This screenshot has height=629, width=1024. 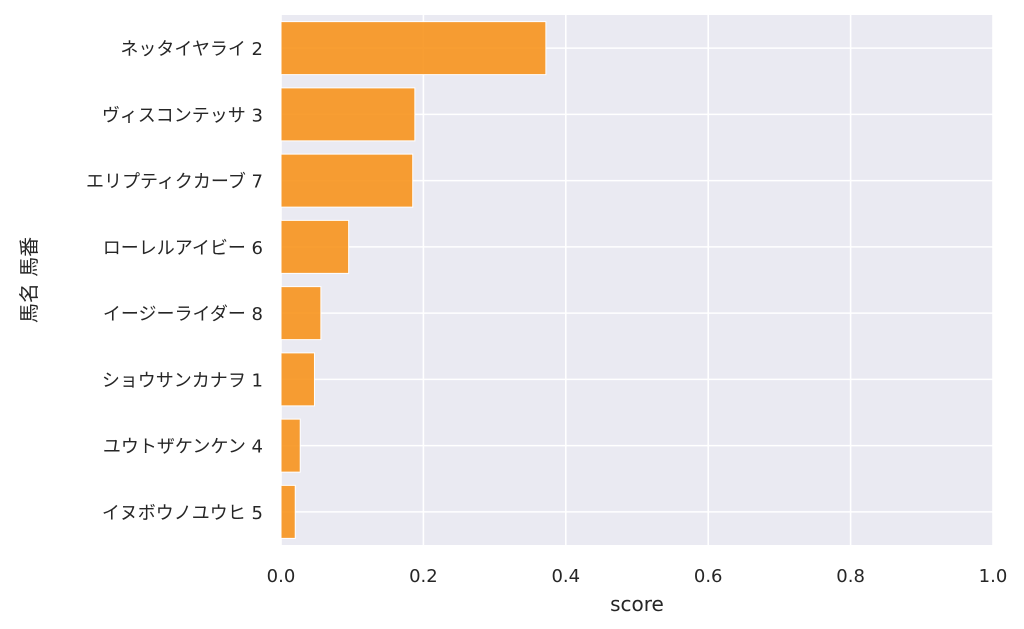 I want to click on category-label: イージーライダー 8, so click(x=183, y=314).